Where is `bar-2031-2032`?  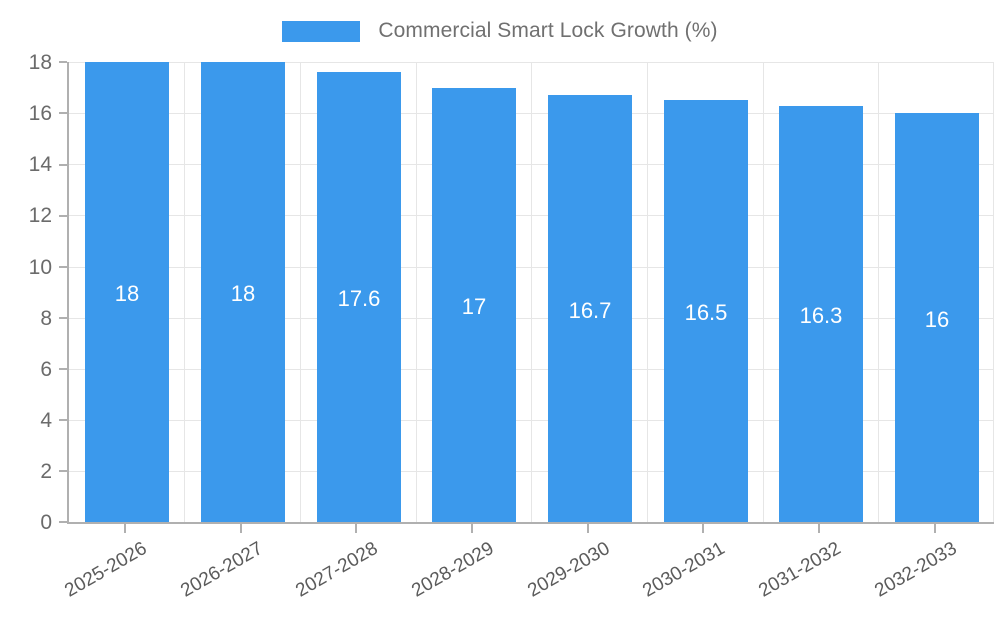 bar-2031-2032 is located at coordinates (821, 313).